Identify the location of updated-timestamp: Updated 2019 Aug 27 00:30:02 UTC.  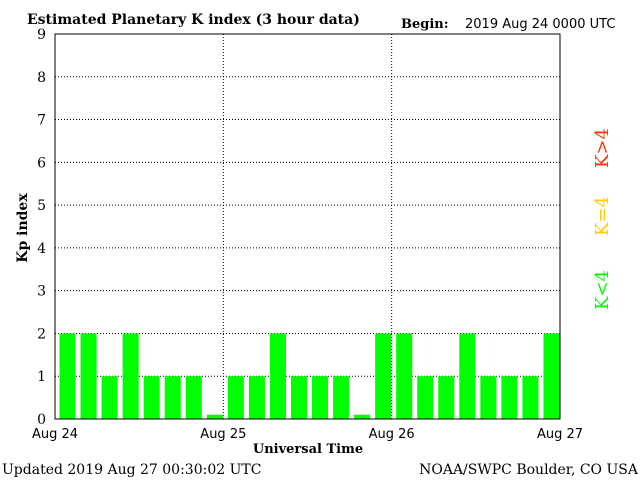
(131, 470).